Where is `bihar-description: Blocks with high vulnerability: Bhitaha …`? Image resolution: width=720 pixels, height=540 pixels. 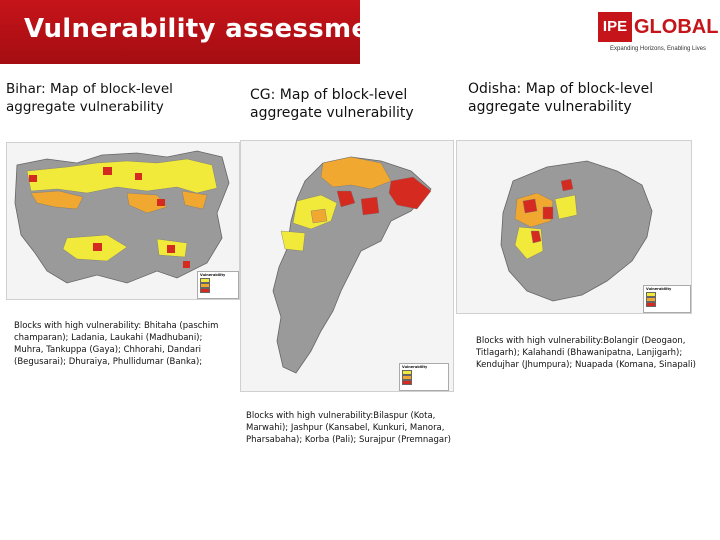 bihar-description: Blocks with high vulnerability: Bhitaha … is located at coordinates (116, 344).